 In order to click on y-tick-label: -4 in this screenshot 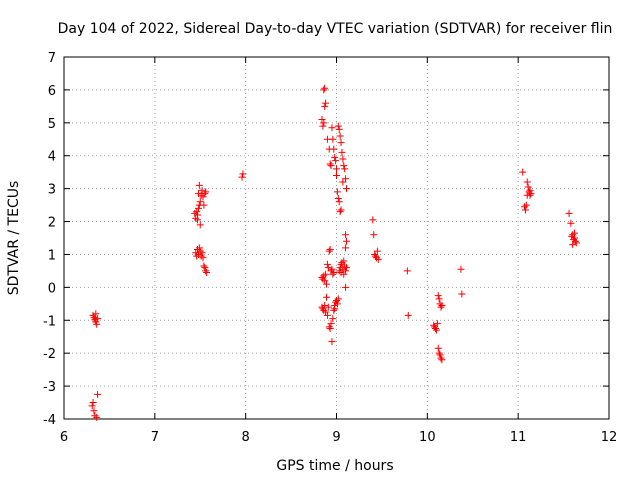, I will do `click(49, 420)`.